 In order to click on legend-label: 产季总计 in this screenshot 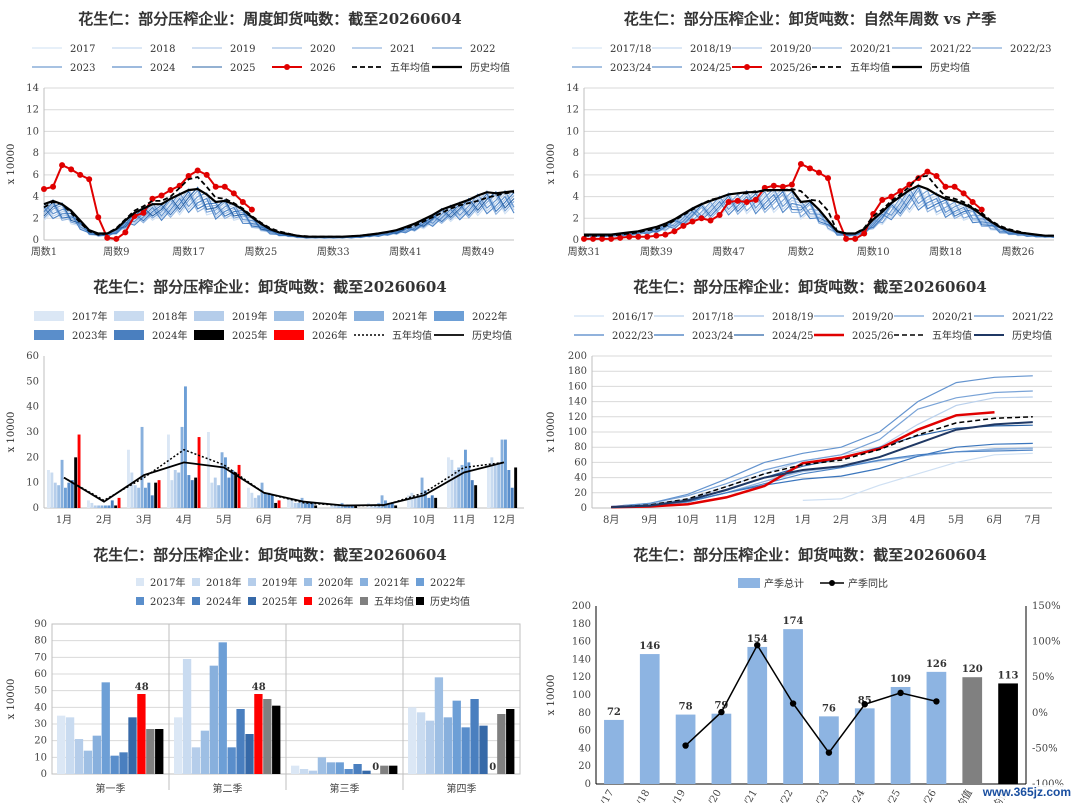, I will do `click(784, 583)`.